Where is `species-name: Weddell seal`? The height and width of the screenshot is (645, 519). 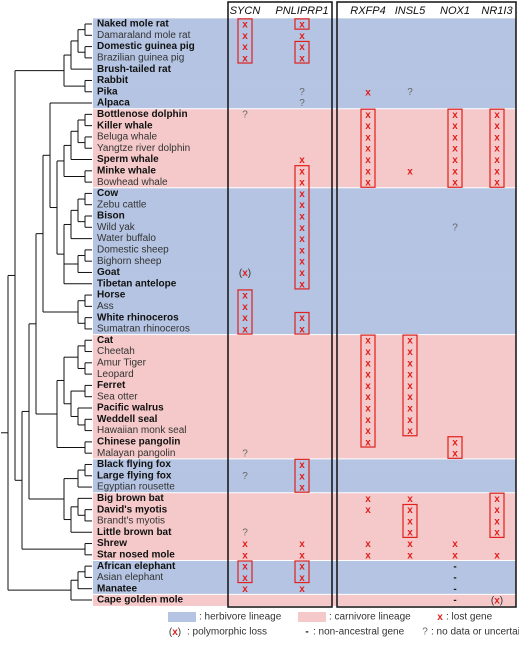
species-name: Weddell seal is located at coordinates (127, 419).